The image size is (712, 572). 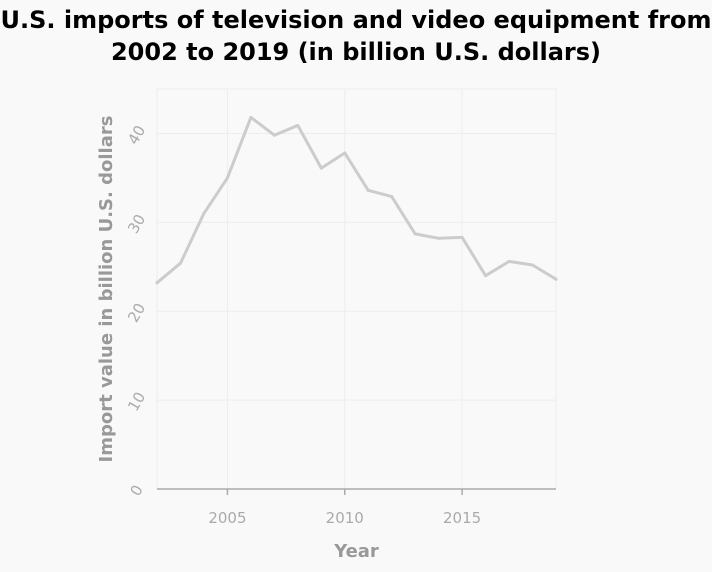 I want to click on y-axis-title: Import value in billion U.S. dollars, so click(x=106, y=289).